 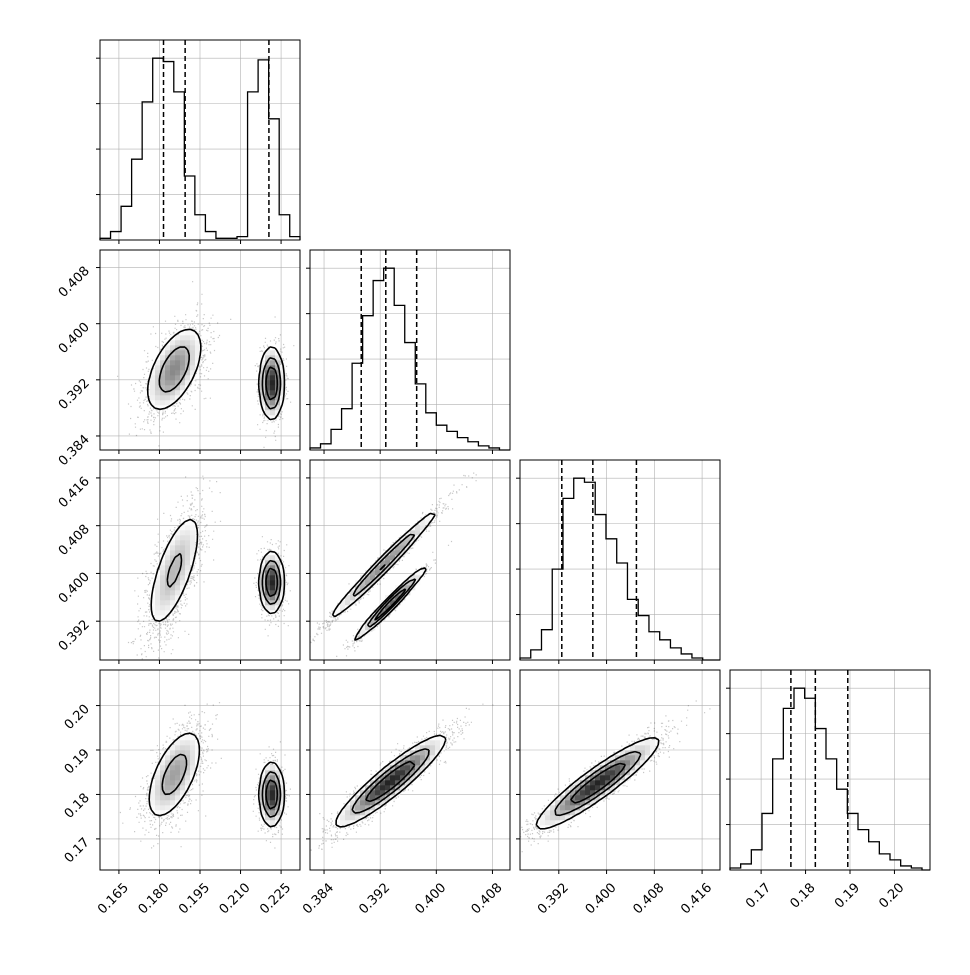 What do you see at coordinates (205, 775) in the screenshot?
I see `density-layer` at bounding box center [205, 775].